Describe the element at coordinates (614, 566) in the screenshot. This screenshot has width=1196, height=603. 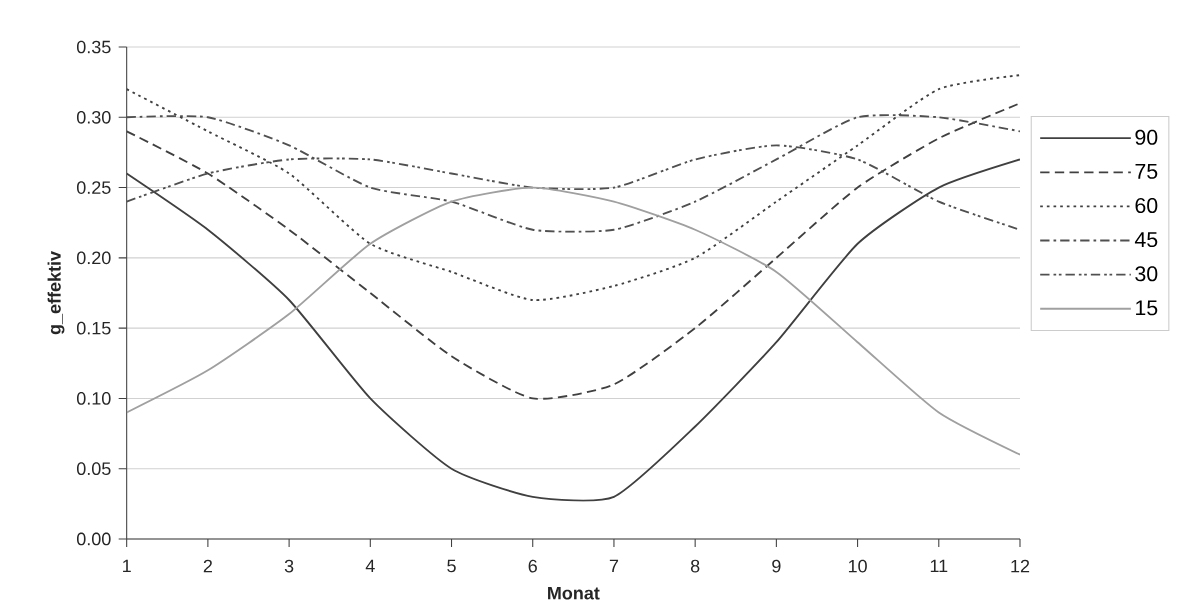
I see `x-tick-label: 7` at that location.